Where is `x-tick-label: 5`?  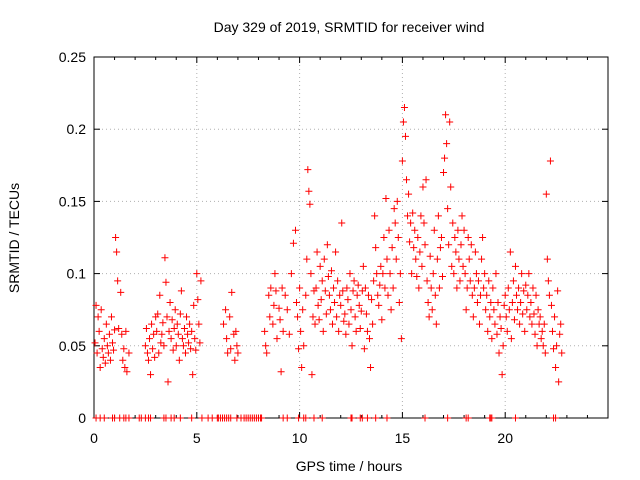 x-tick-label: 5 is located at coordinates (197, 438).